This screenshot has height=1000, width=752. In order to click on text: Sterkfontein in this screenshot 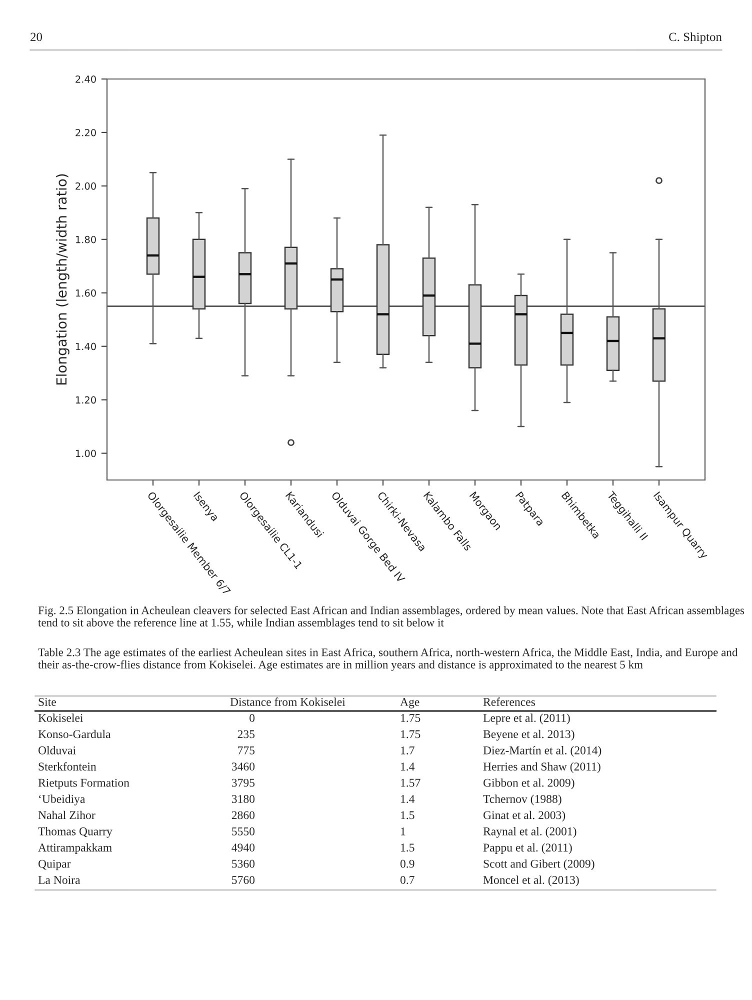, I will do `click(67, 766)`.